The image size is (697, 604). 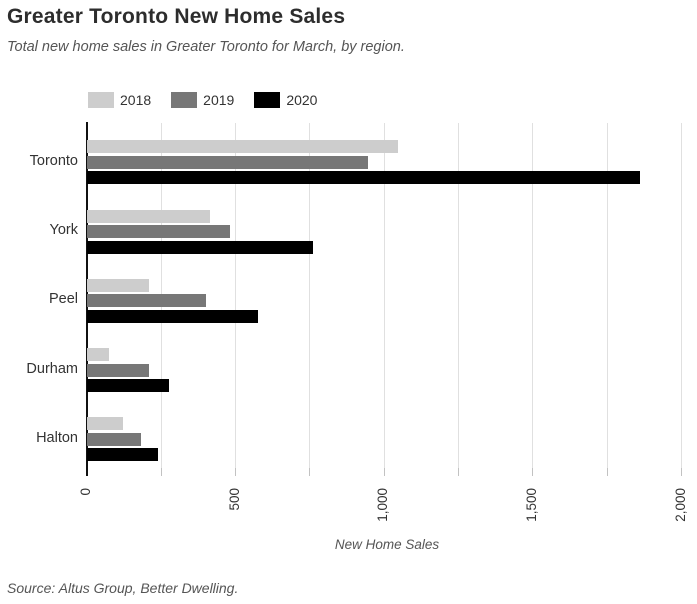 I want to click on legend-item-2020: 2020, so click(x=285, y=100).